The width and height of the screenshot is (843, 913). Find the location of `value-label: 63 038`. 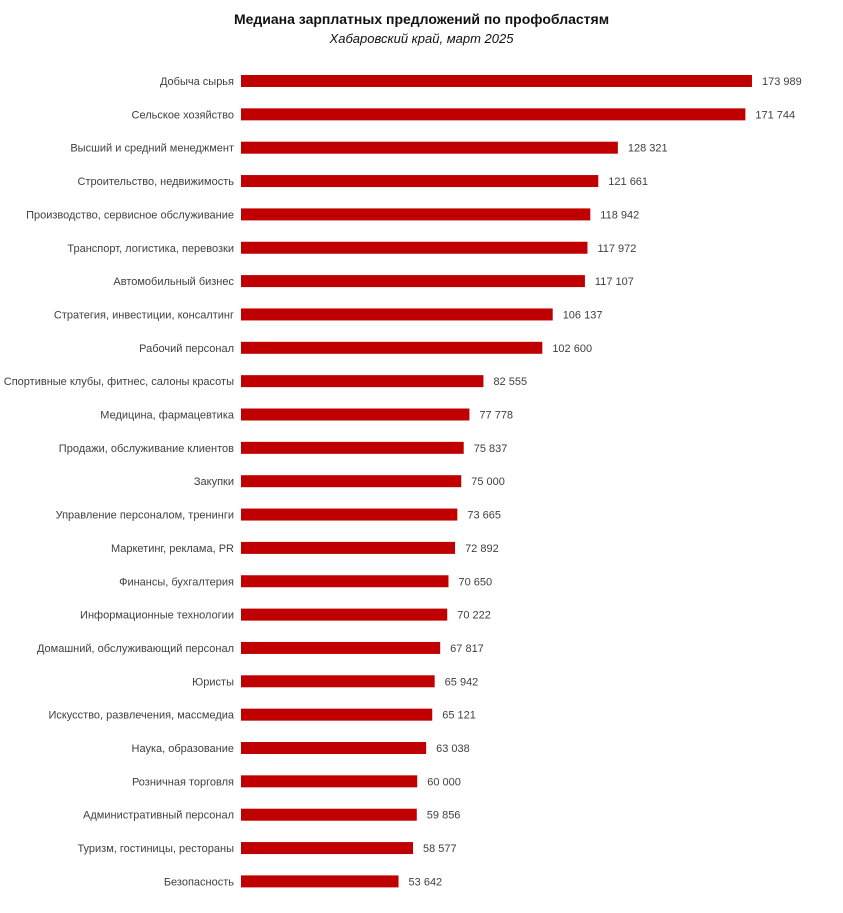

value-label: 63 038 is located at coordinates (453, 749).